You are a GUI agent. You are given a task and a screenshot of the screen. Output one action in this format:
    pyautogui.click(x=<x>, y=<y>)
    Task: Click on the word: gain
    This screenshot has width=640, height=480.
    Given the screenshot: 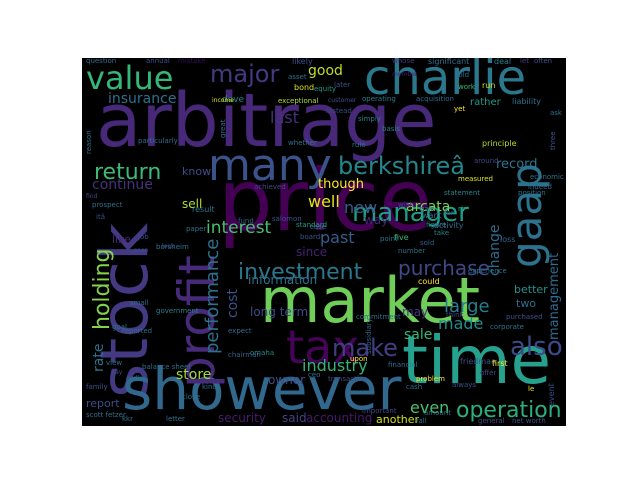 What is the action you would take?
    pyautogui.click(x=428, y=209)
    